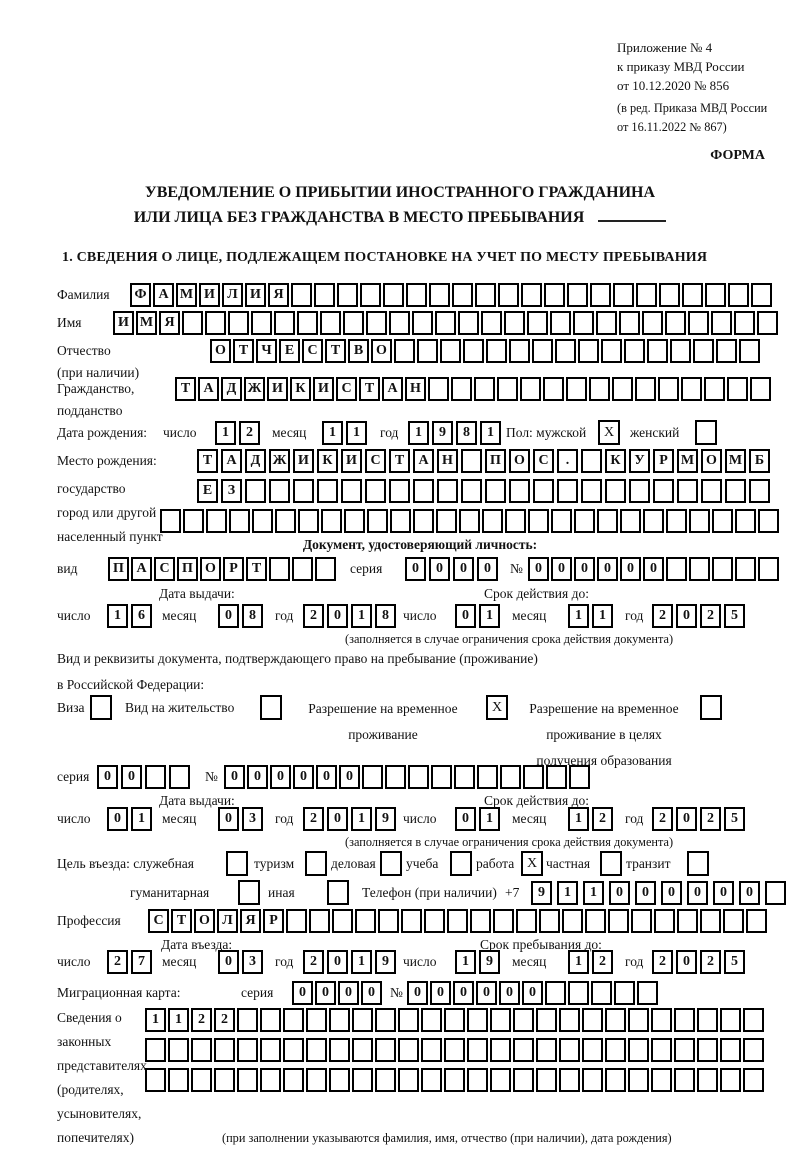  Describe the element at coordinates (208, 389) in the screenshot. I see `char-box: А` at that location.